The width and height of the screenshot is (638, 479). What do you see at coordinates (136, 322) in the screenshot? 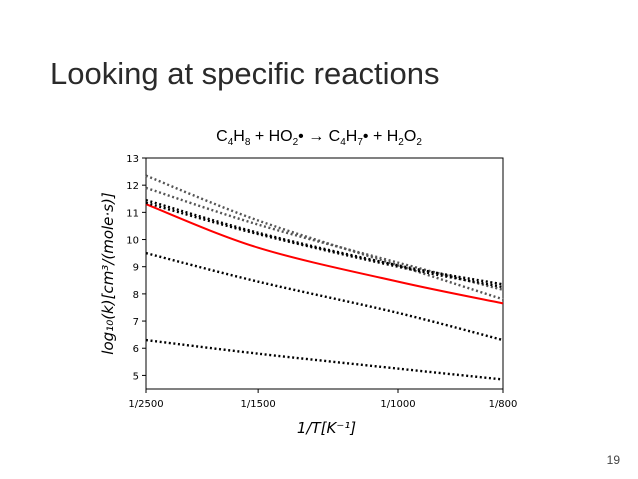
I see `y-tick-label: 7` at bounding box center [136, 322].